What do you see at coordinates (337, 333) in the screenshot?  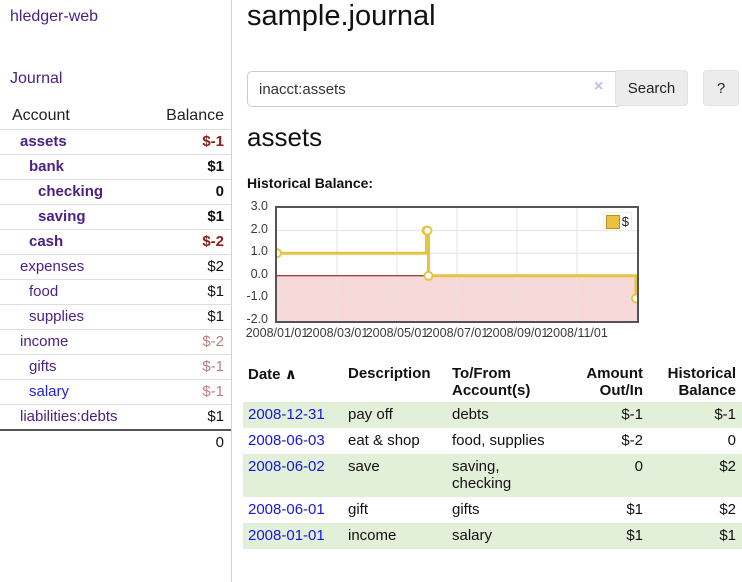 I see `x-tick-label: 2008/03/01` at bounding box center [337, 333].